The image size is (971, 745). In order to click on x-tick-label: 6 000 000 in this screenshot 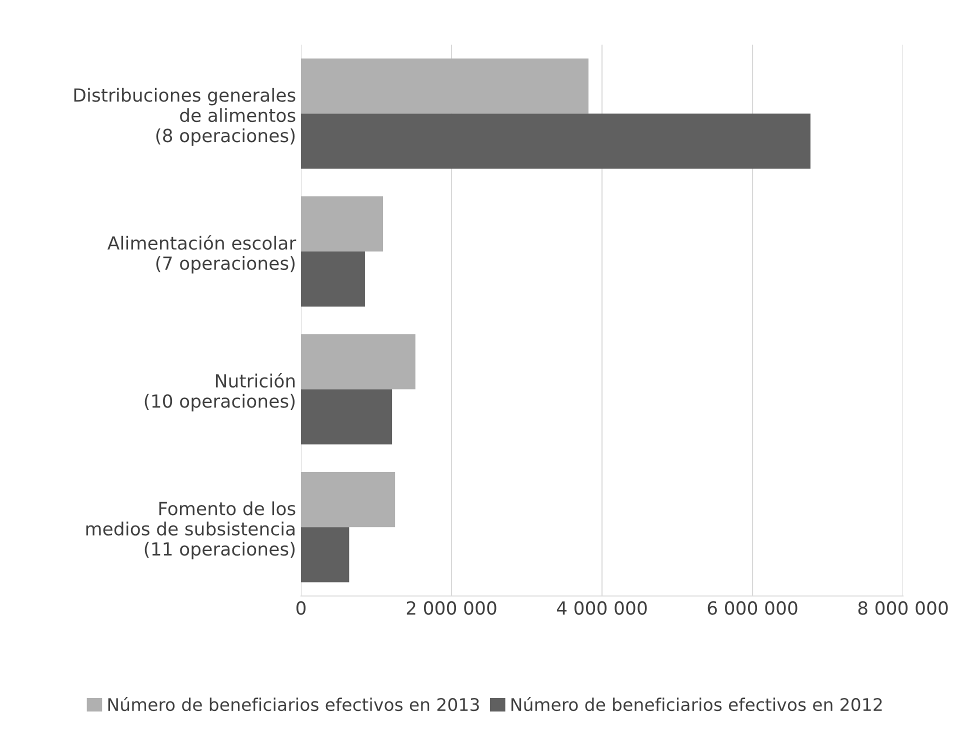, I will do `click(753, 608)`.